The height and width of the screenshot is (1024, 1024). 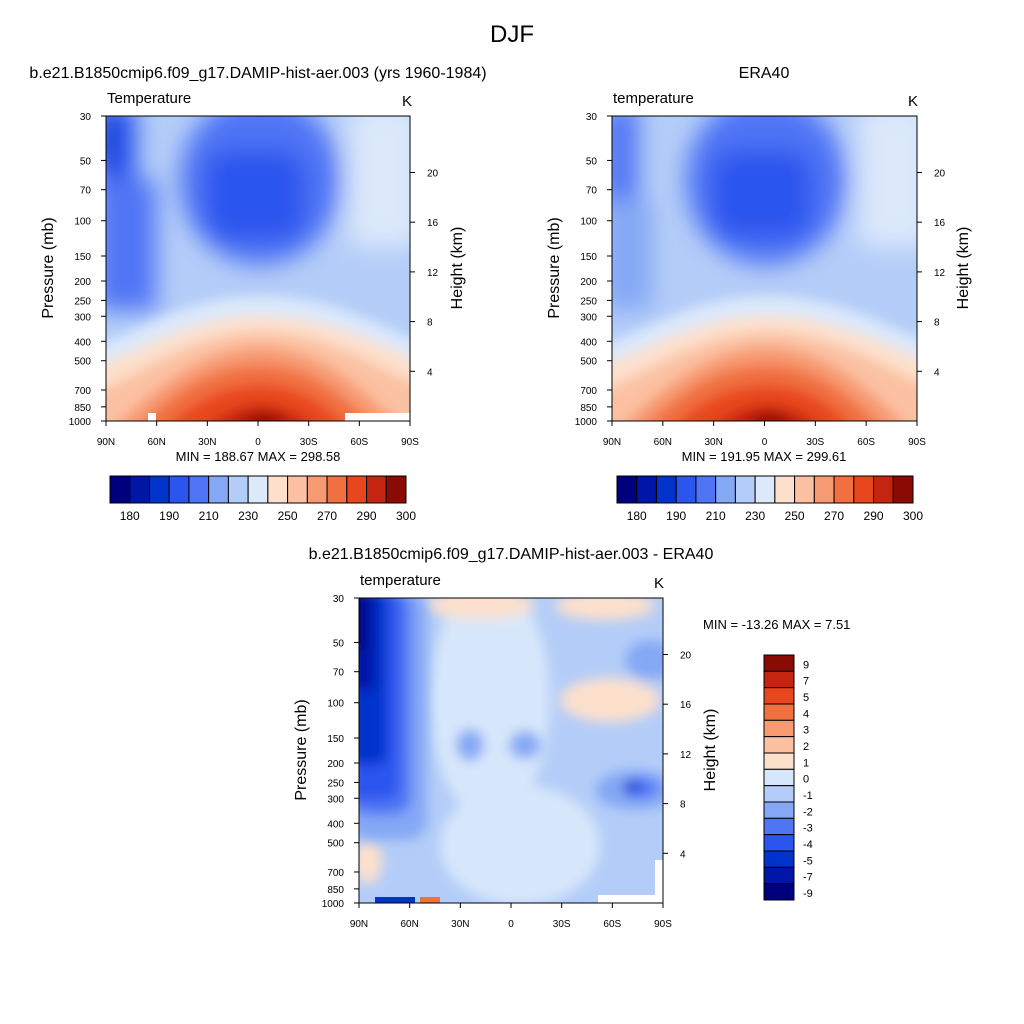 What do you see at coordinates (676, 516) in the screenshot?
I see `colorbar-label: 190` at bounding box center [676, 516].